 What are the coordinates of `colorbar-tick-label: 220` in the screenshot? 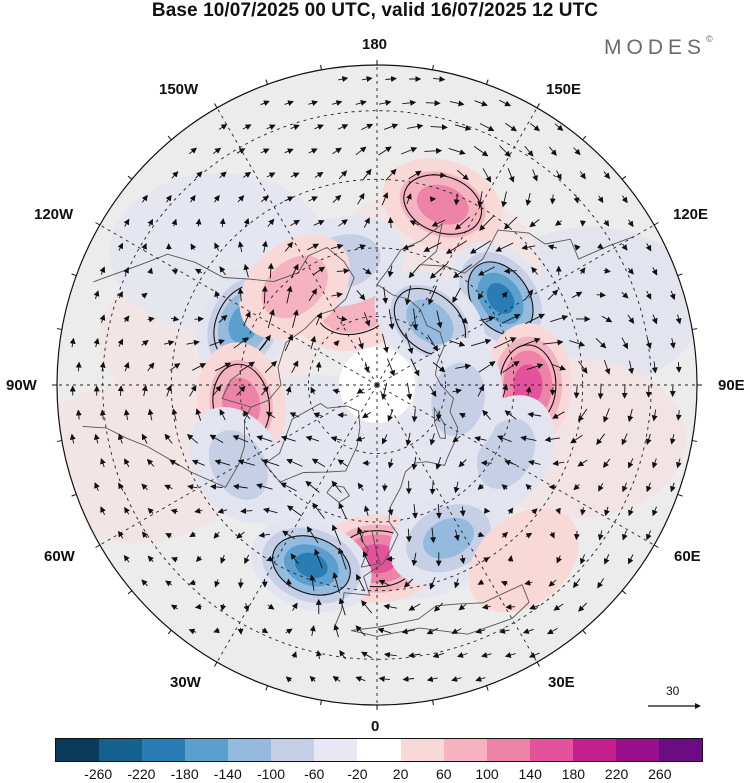 It's located at (616, 774).